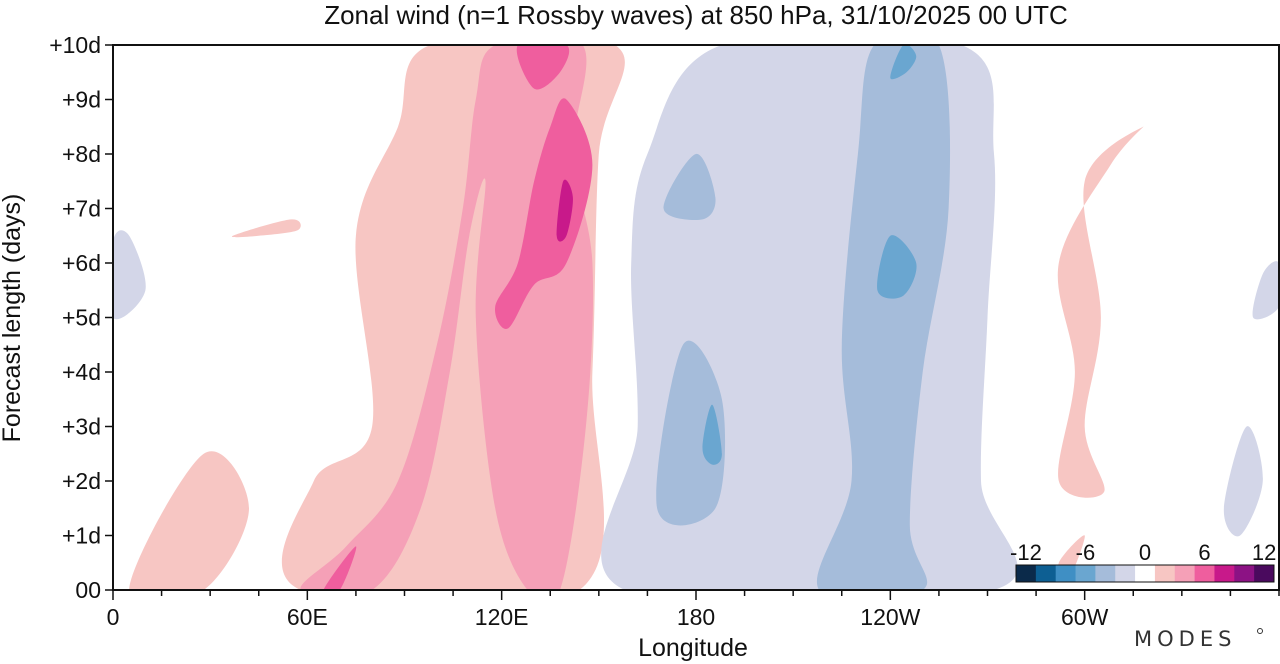 The image size is (1280, 664). Describe the element at coordinates (81, 372) in the screenshot. I see `y-tick-label: +4d` at that location.